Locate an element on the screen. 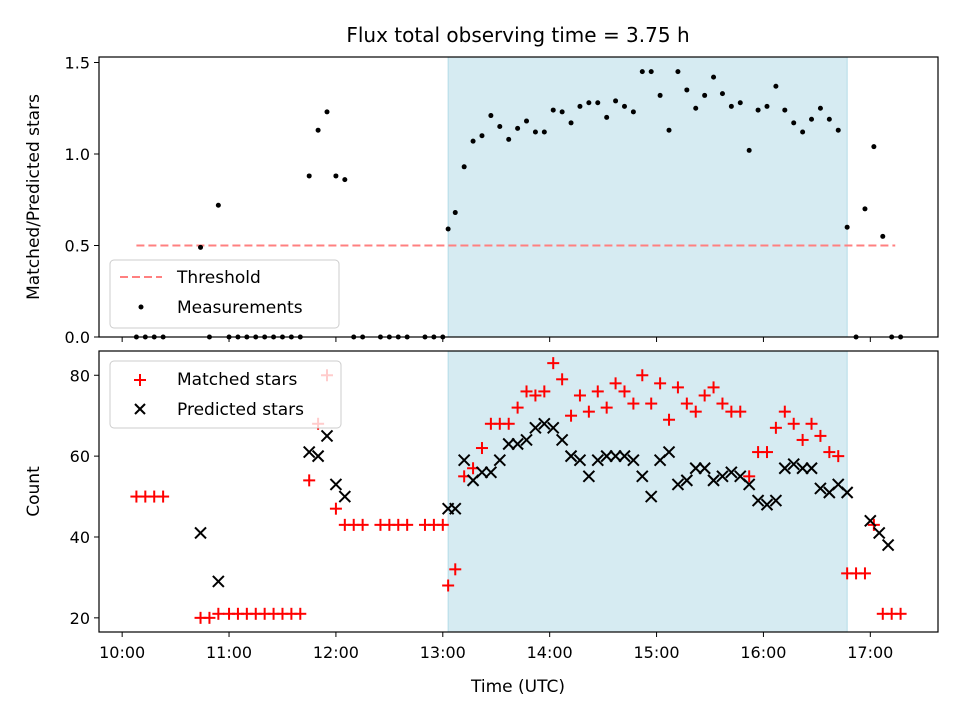  y-tick-label: 0.0 is located at coordinates (77, 337).